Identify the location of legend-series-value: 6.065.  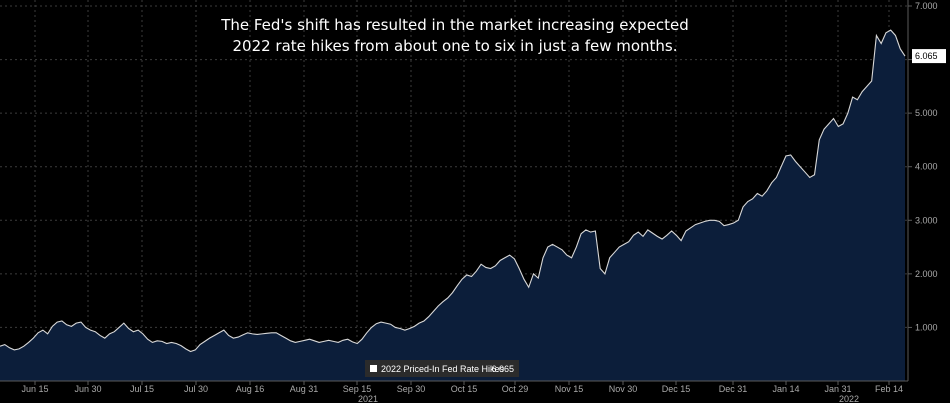
(502, 369).